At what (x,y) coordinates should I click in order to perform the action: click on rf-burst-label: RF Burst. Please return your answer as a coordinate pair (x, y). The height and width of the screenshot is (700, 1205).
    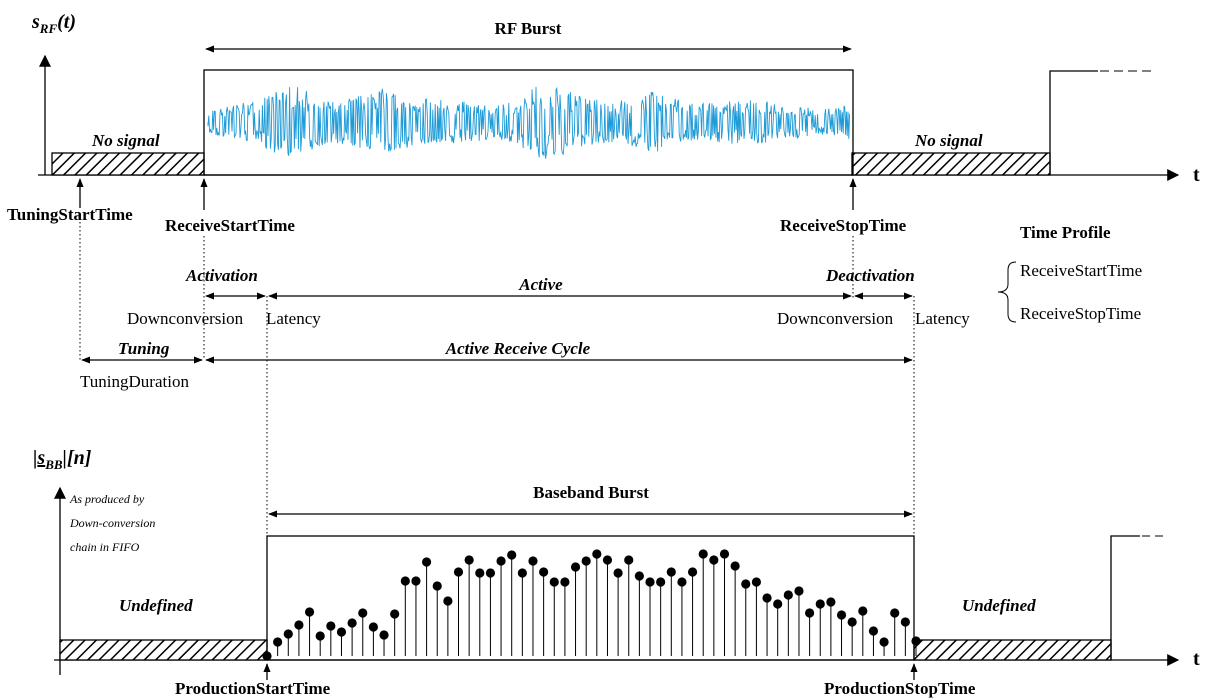
    Looking at the image, I should click on (528, 28).